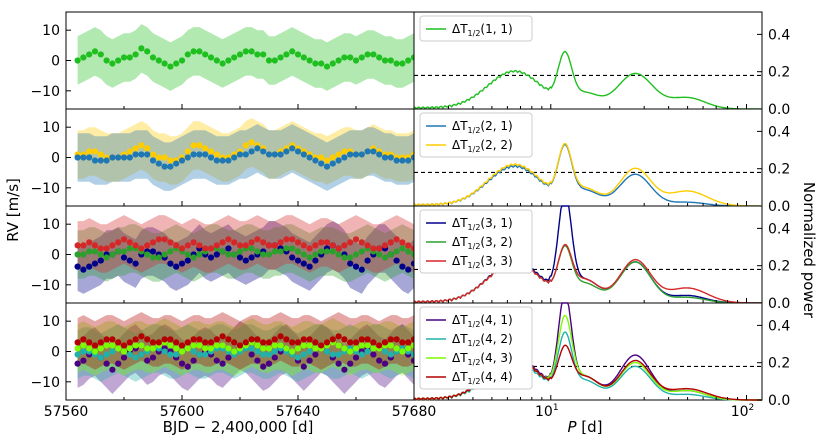 Image resolution: width=830 pixels, height=443 pixels. Describe the element at coordinates (45, 189) in the screenshot. I see `rv-ytick-label: −10` at that location.